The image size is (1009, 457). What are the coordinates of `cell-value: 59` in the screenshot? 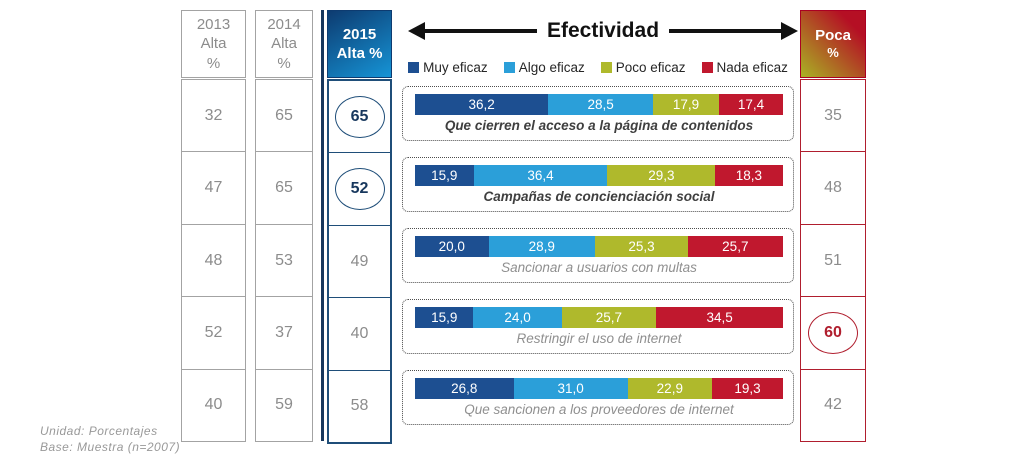 It's located at (284, 405).